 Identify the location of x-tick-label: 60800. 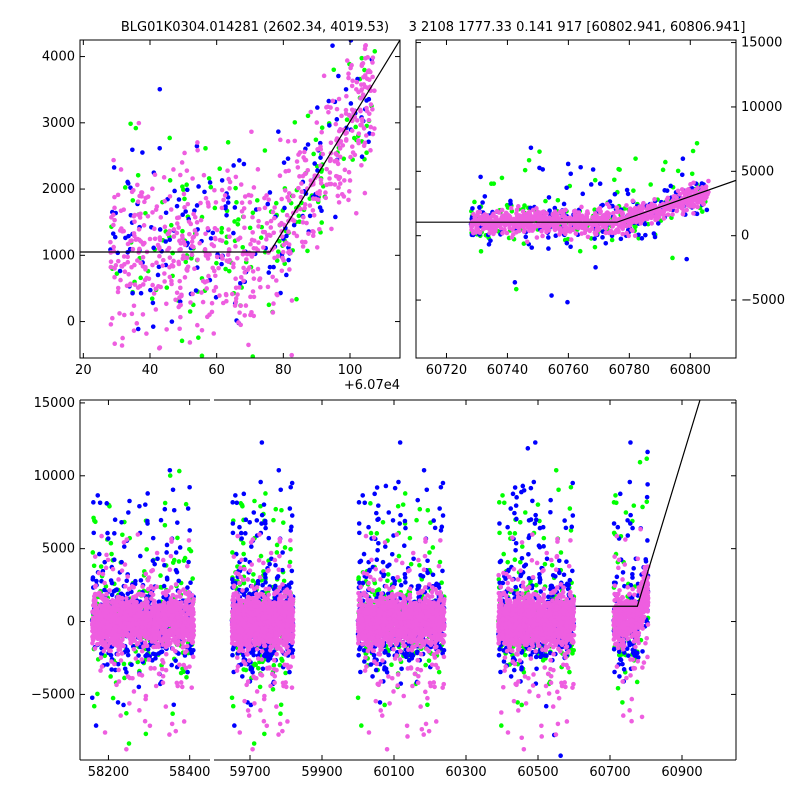
(690, 370).